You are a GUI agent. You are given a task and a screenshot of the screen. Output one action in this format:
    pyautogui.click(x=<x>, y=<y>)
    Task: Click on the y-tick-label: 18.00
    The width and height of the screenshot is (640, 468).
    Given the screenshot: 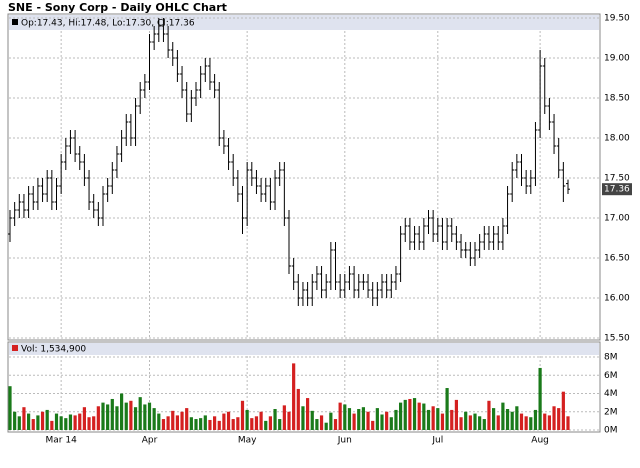 What is the action you would take?
    pyautogui.click(x=617, y=139)
    